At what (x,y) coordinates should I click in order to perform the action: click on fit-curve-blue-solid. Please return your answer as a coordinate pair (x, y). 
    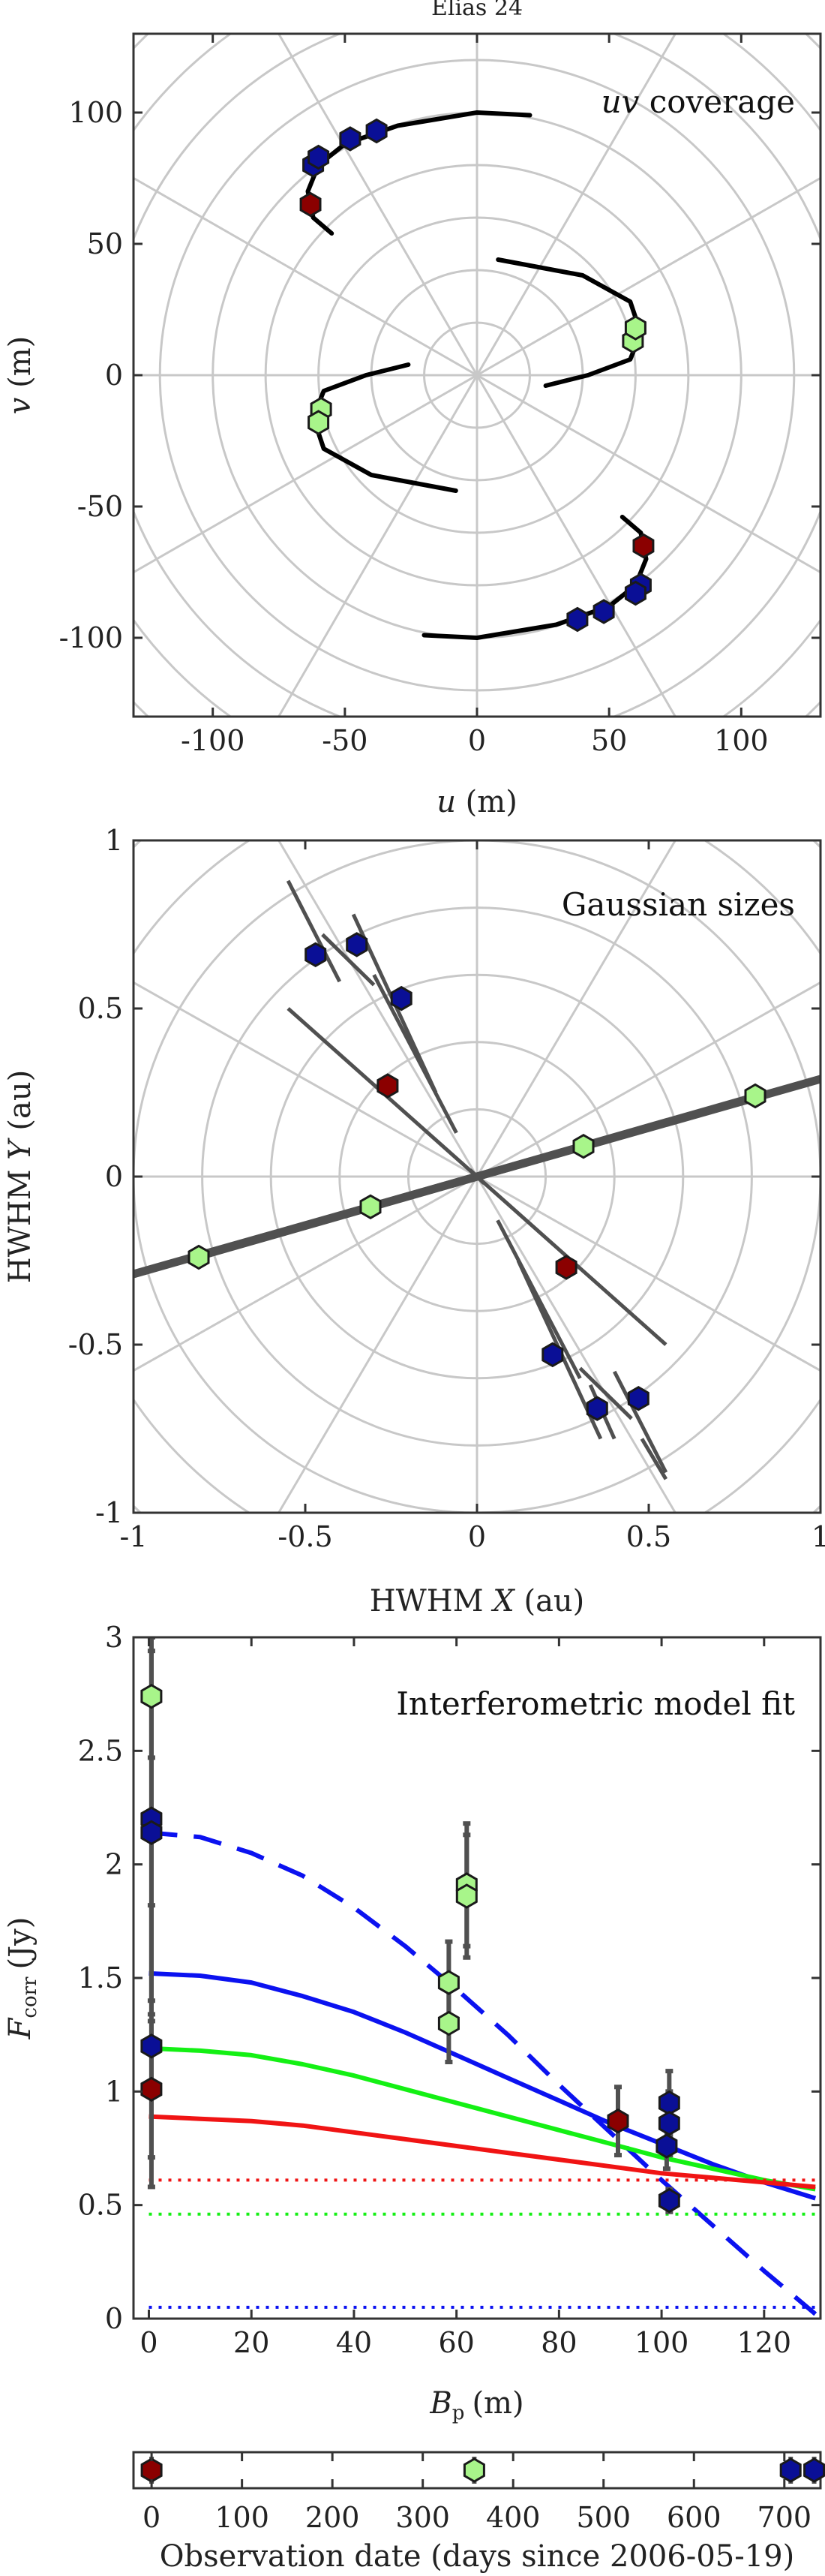
    Looking at the image, I should click on (482, 2085).